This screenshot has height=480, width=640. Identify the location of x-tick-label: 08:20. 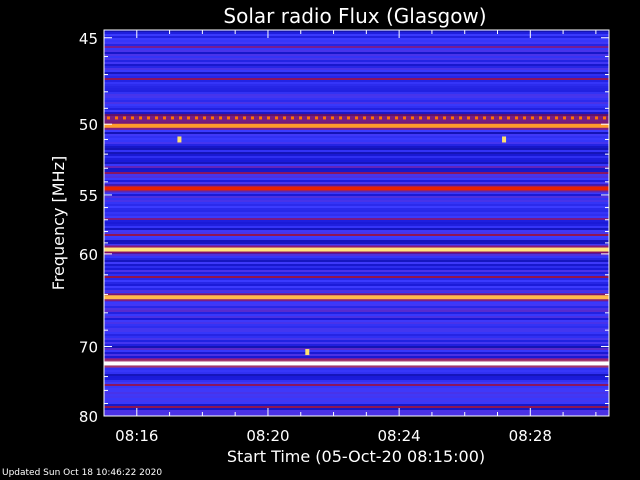
(267, 436).